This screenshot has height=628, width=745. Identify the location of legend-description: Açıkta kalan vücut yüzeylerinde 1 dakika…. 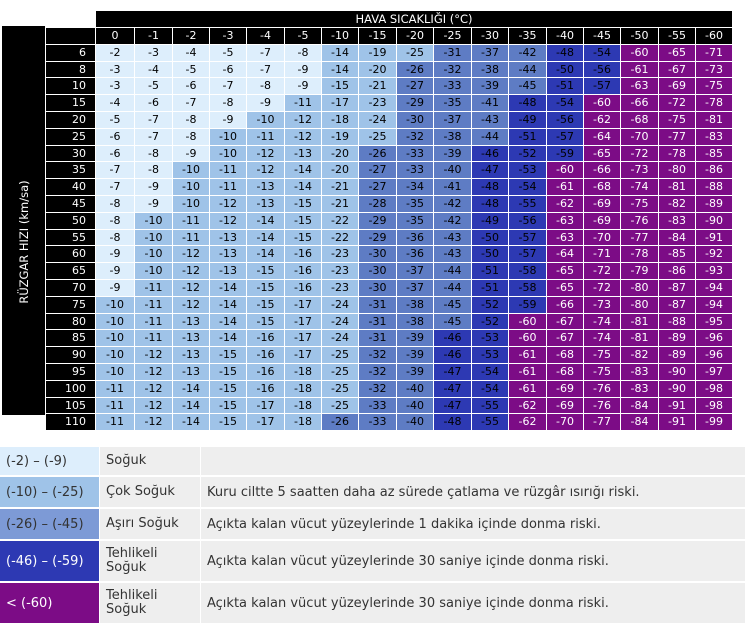
(472, 524).